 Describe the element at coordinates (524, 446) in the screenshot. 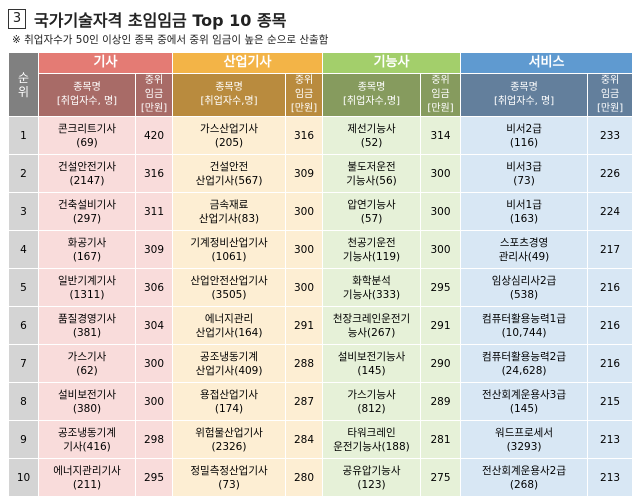

I see `text-line: (3293)` at that location.